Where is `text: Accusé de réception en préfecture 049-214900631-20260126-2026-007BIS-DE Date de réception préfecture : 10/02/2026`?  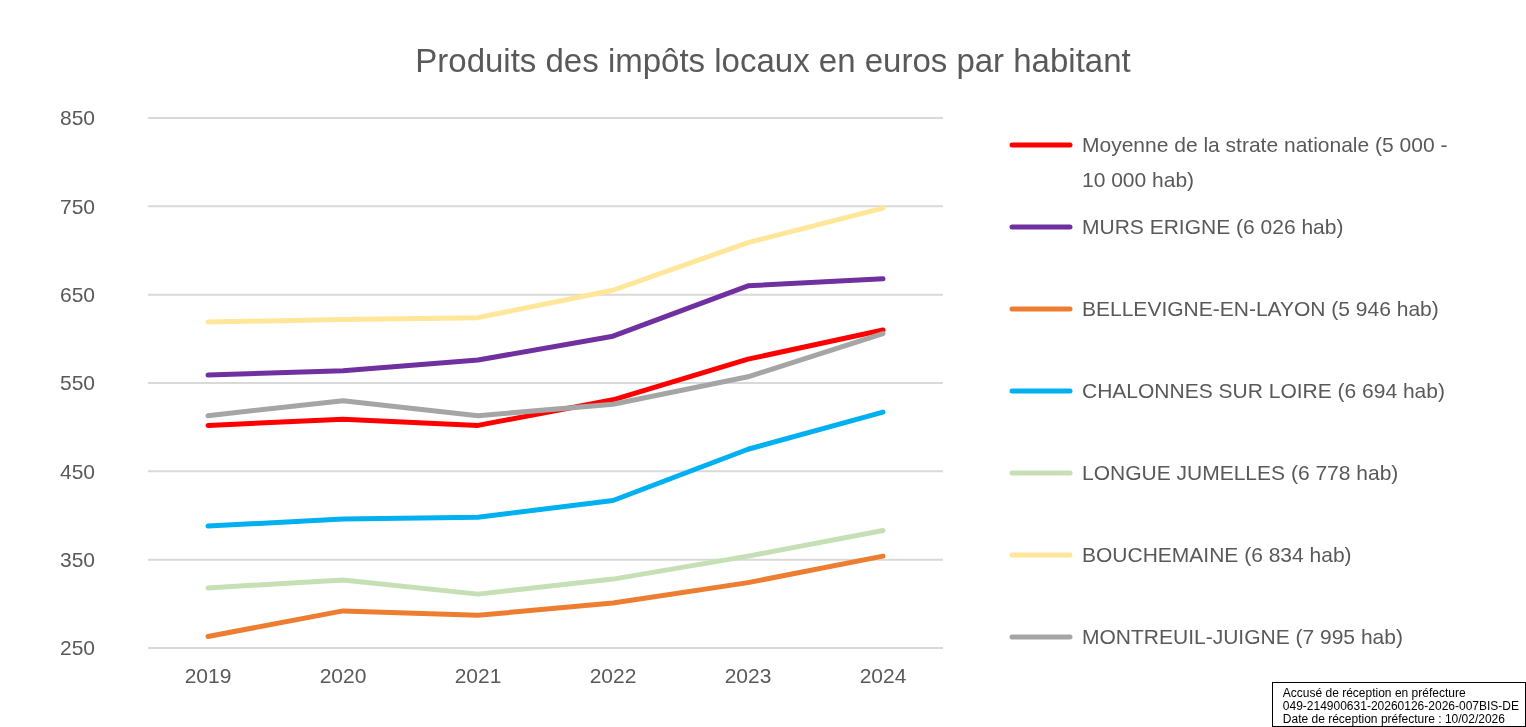
text: Accusé de réception en préfecture 049-214900631-20260126-2026-007BIS-DE Date de réception préfecture : 10/02/2026 is located at coordinates (1398, 704).